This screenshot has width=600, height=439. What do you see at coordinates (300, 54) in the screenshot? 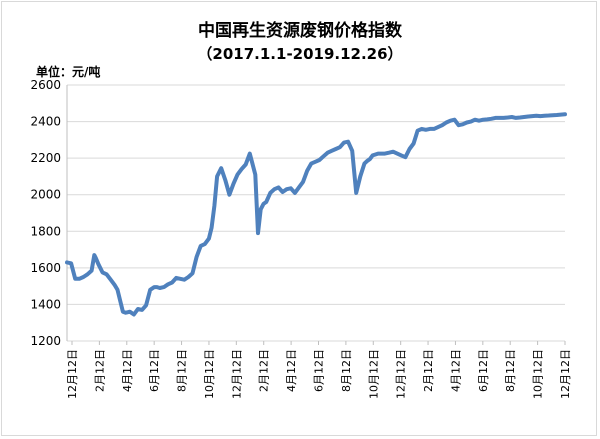
I see `chart-subtitle: （2017.1.1-2019.12.26）` at bounding box center [300, 54].